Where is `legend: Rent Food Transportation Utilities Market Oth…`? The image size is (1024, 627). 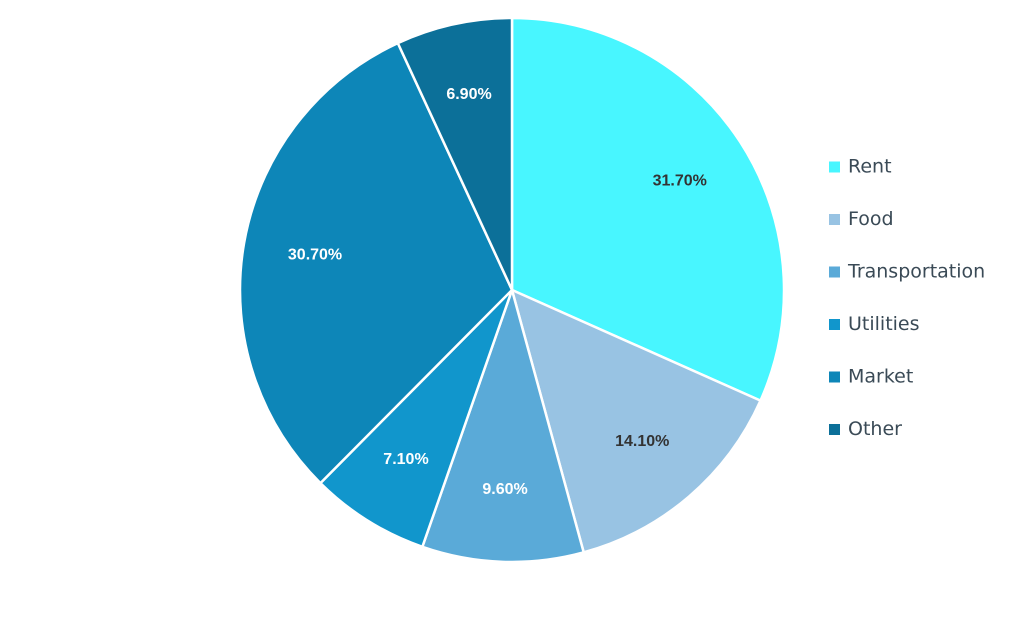 legend: Rent Food Transportation Utilities Market Oth… is located at coordinates (907, 298).